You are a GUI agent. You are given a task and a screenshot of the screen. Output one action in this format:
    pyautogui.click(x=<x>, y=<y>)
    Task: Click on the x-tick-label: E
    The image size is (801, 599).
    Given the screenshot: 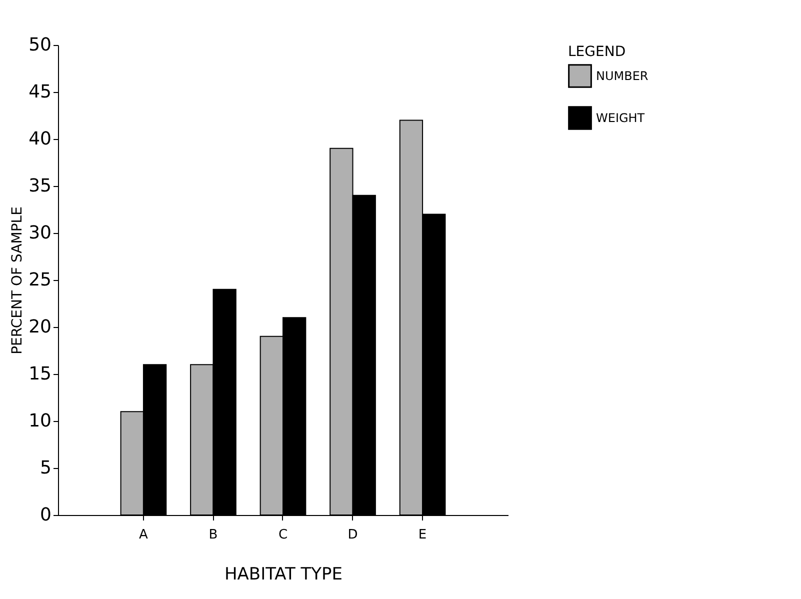 What is the action you would take?
    pyautogui.click(x=422, y=535)
    